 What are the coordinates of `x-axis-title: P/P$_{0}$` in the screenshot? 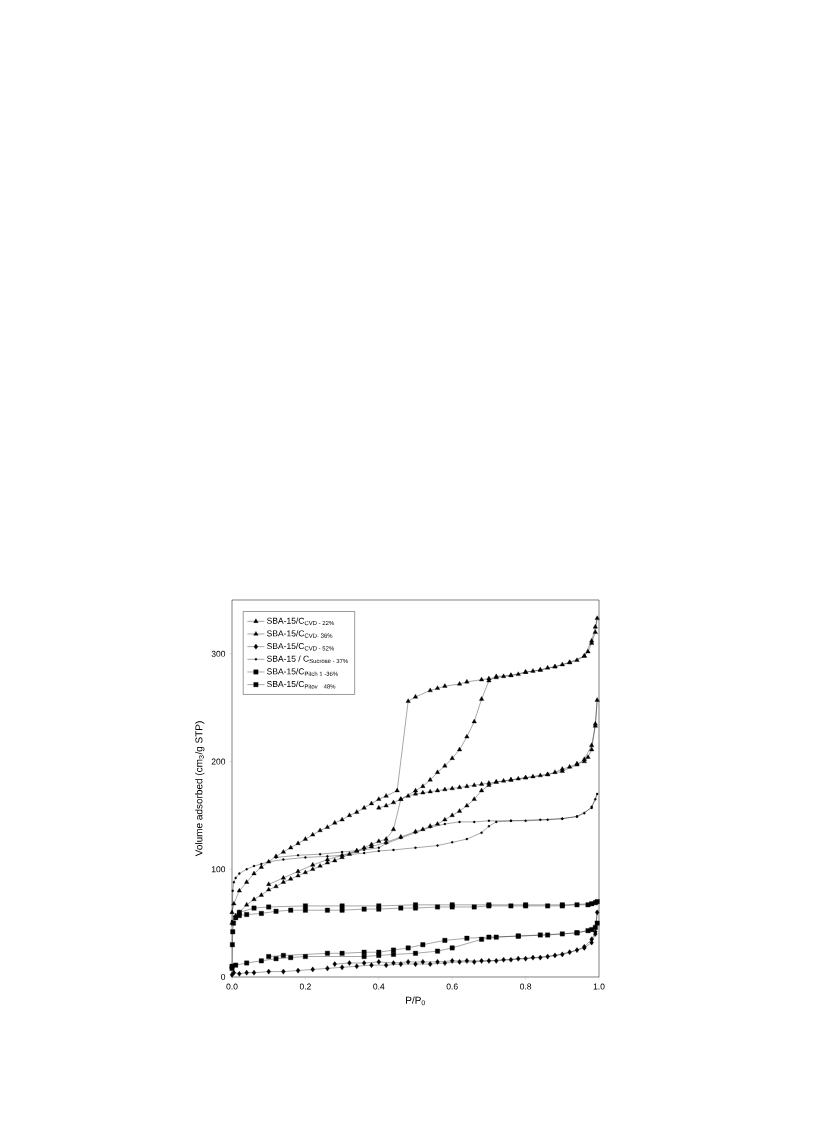 It's located at (415, 1001).